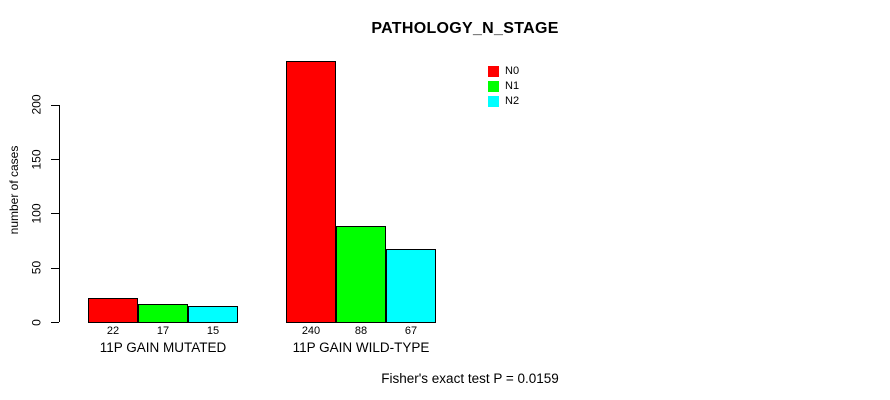 Image resolution: width=890 pixels, height=400 pixels. I want to click on bar-value-label: 67, so click(411, 331).